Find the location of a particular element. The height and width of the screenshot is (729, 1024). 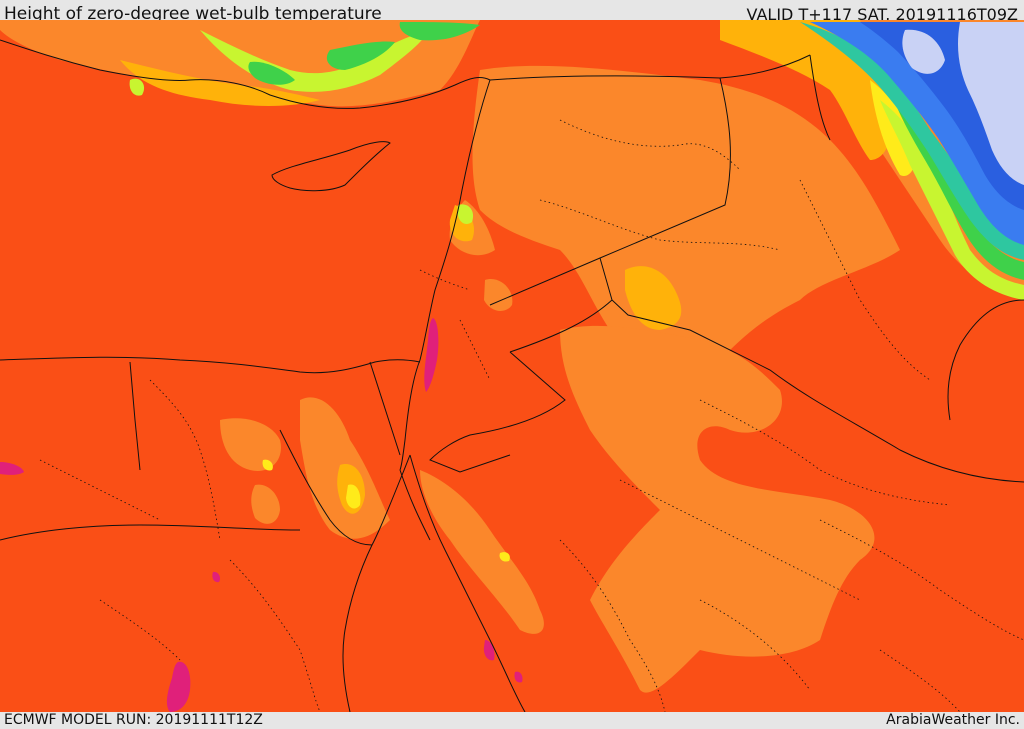

cold-zones is located at coordinates (912, 141).